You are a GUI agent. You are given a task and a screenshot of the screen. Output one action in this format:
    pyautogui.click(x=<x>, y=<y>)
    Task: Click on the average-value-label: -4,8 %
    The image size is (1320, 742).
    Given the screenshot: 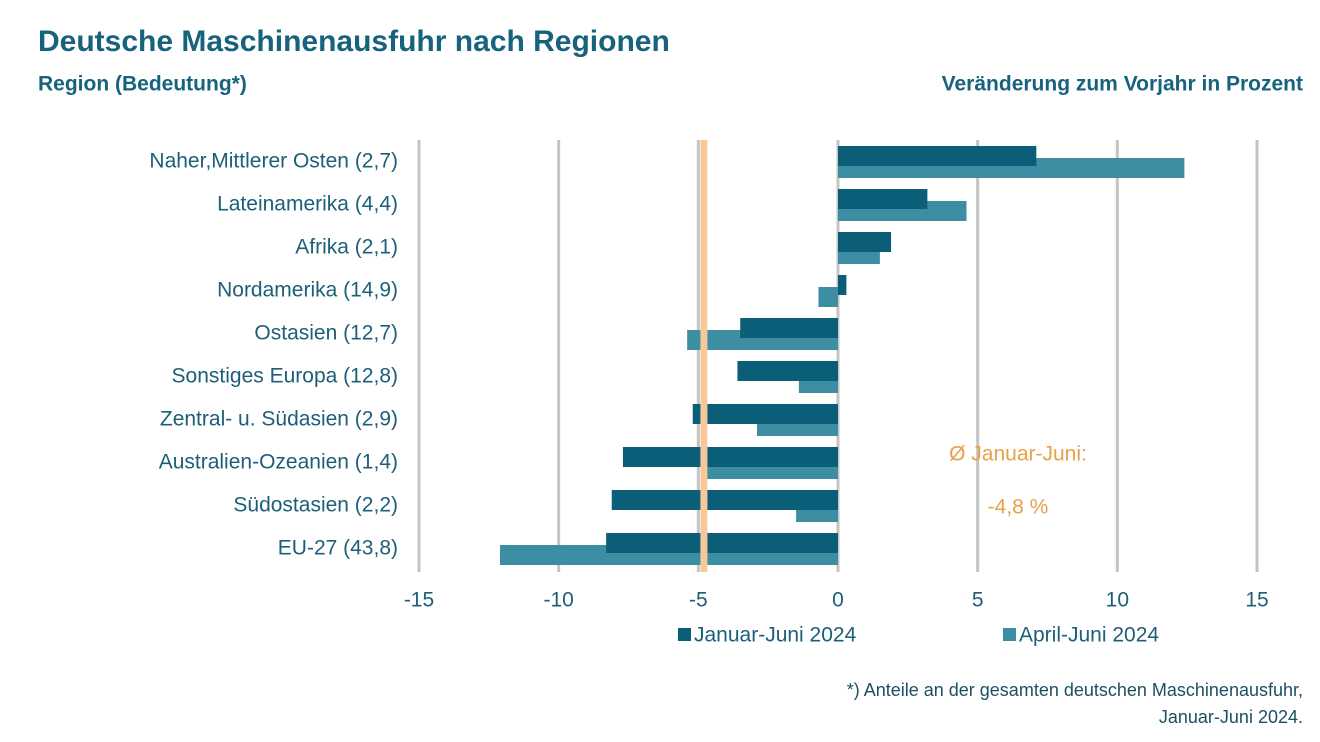 What is the action you would take?
    pyautogui.click(x=1018, y=507)
    